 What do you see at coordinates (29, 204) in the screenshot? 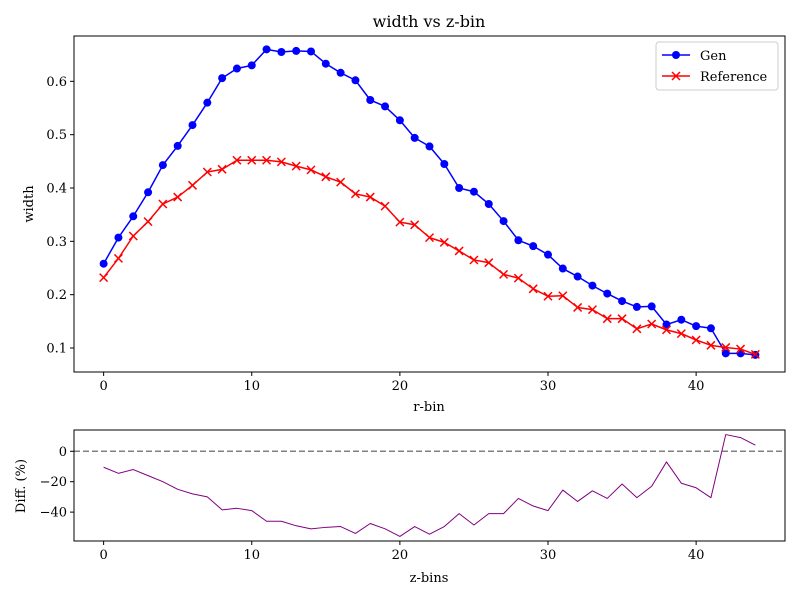
I see `top-y-axis-label: width` at bounding box center [29, 204].